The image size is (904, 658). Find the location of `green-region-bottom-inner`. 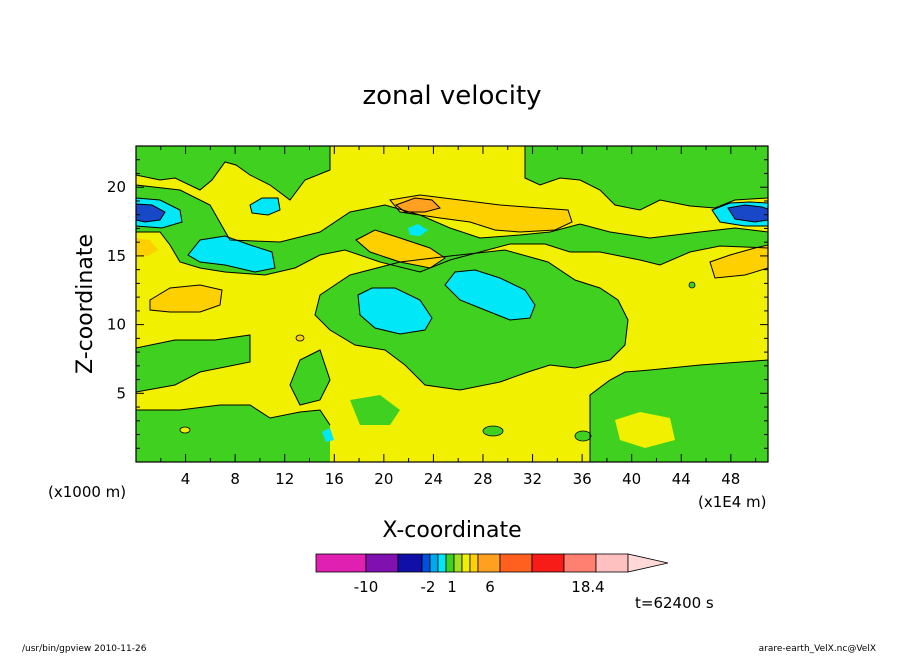

green-region-bottom-inner is located at coordinates (375, 410).